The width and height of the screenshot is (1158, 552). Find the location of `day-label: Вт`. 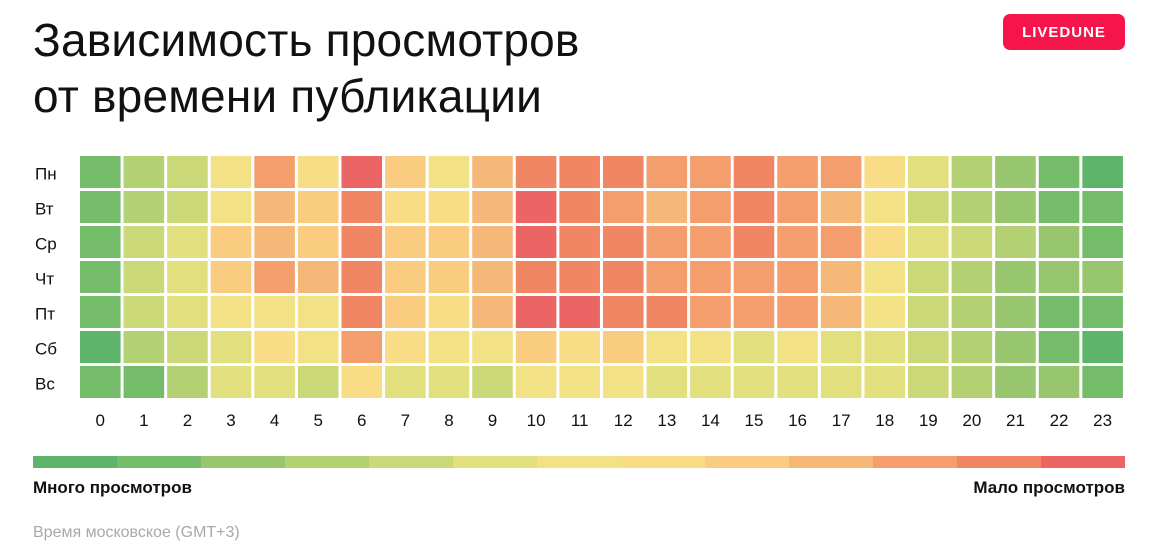

day-label: Вт is located at coordinates (44, 209).